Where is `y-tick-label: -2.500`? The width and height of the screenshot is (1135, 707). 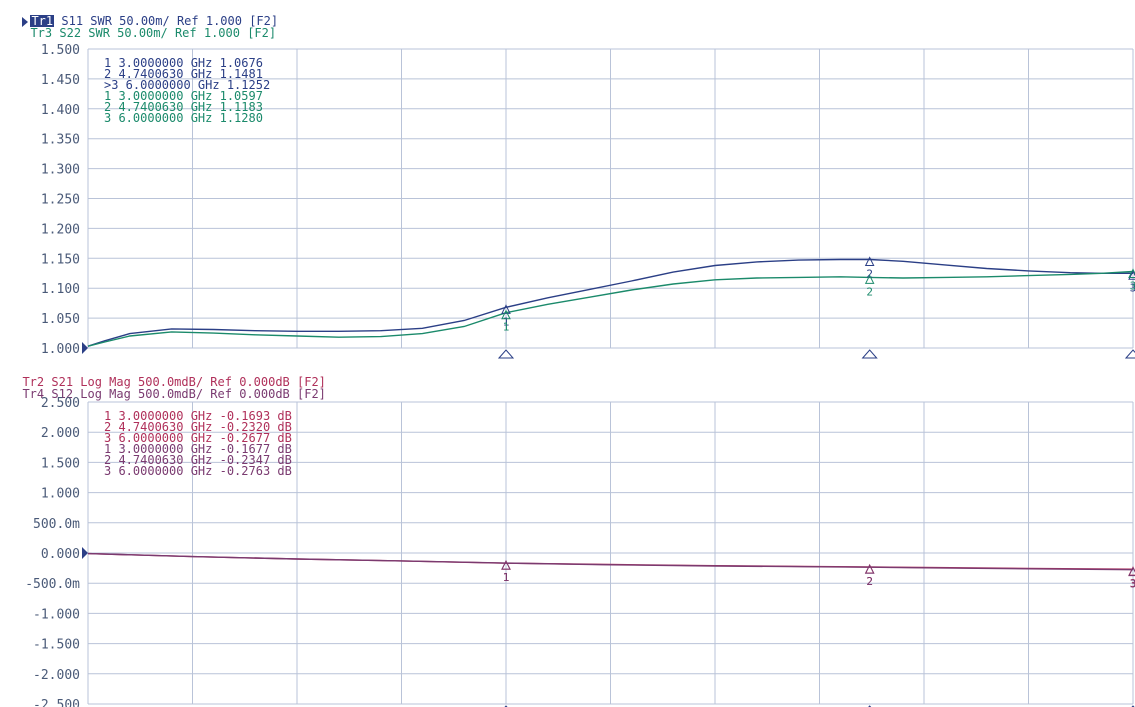
y-tick-label: -2.500 is located at coordinates (56, 702).